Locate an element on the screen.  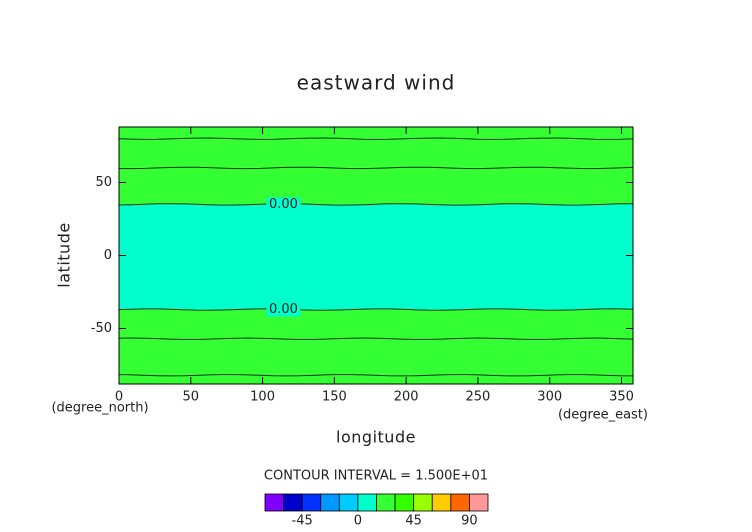
y-unit: (degree_north) is located at coordinates (99, 408).